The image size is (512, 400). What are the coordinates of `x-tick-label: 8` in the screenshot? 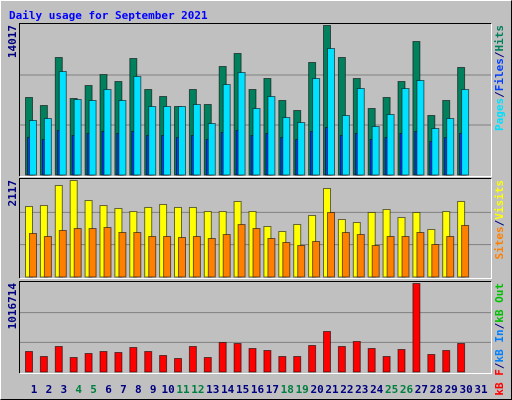 It's located at (138, 389).